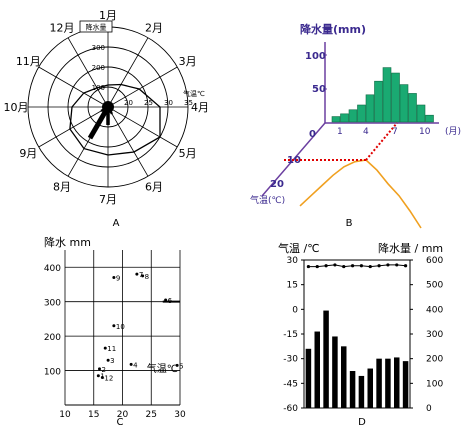  I want to click on temp-tick: -30, so click(290, 360).